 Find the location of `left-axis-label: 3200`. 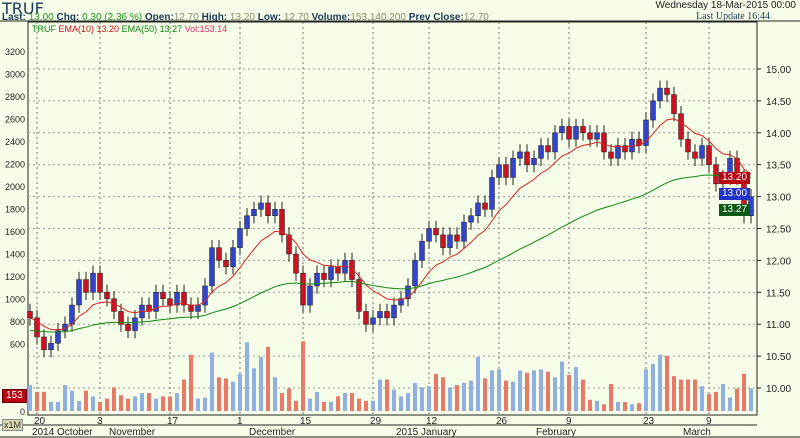

left-axis-label: 3200 is located at coordinates (15, 52).